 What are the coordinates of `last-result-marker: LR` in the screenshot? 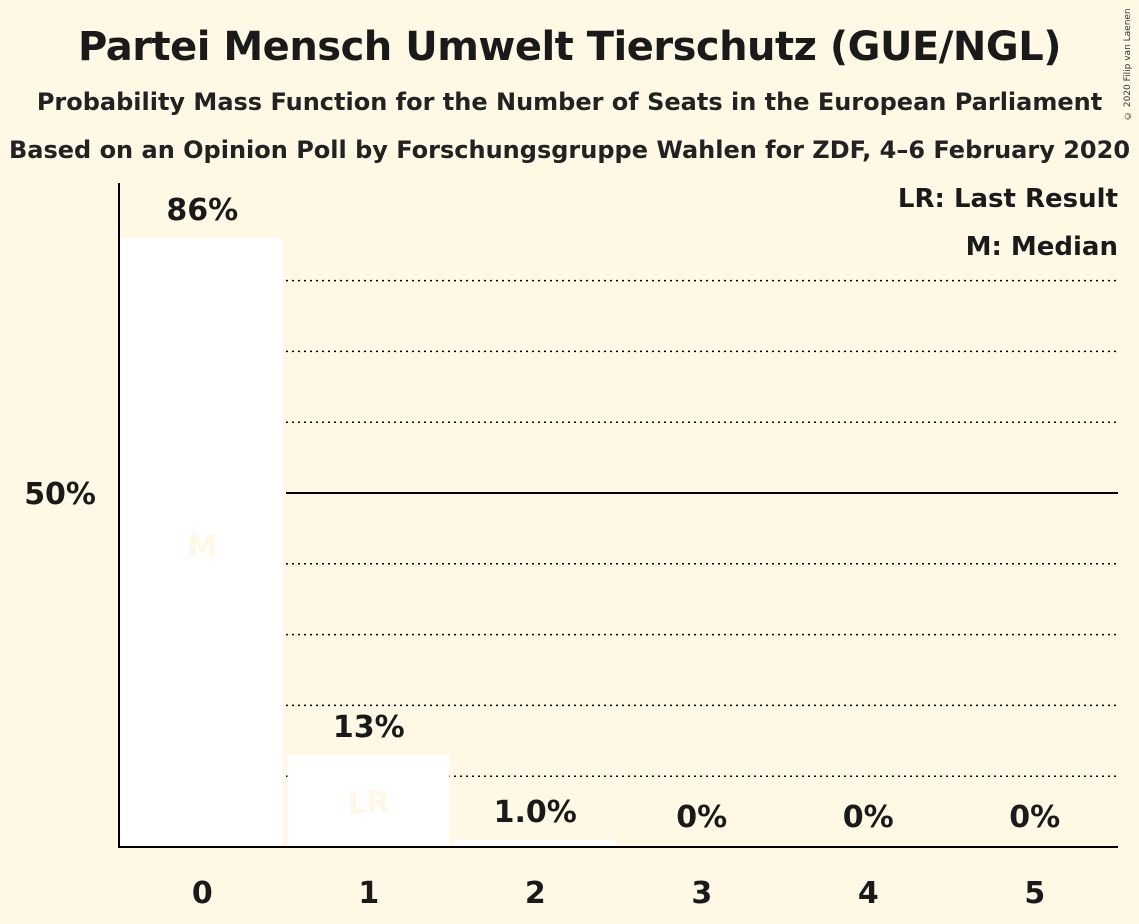 It's located at (369, 803).